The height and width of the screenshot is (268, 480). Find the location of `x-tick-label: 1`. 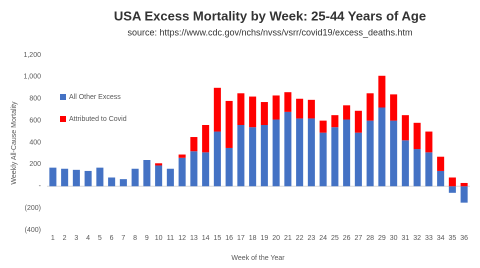

x-tick-label: 1 is located at coordinates (53, 238).